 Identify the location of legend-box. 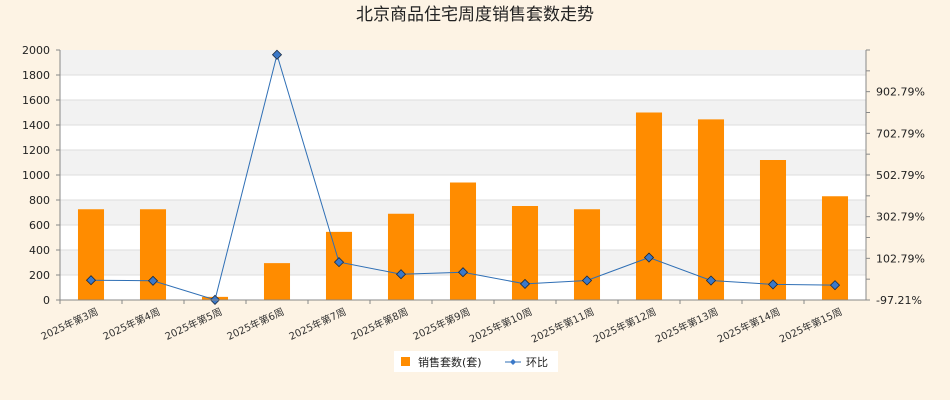
(476, 361).